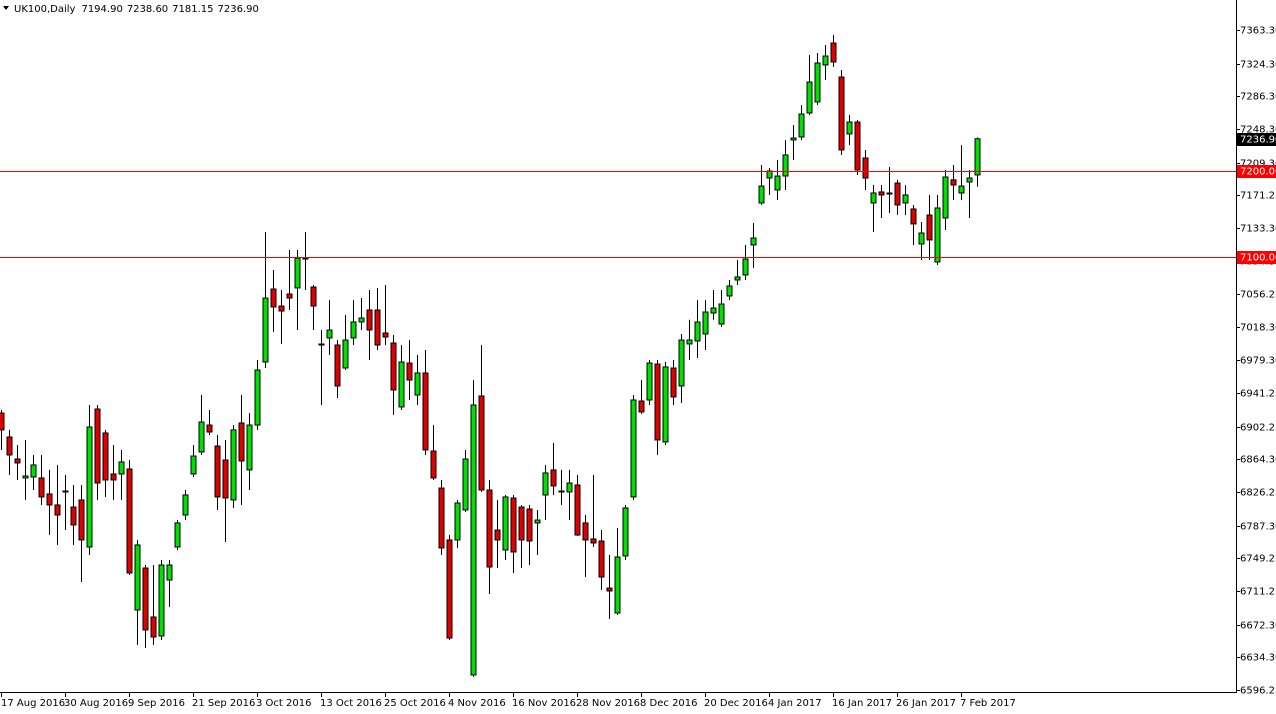 This screenshot has width=1276, height=714. Describe the element at coordinates (101, 9) in the screenshot. I see `header-open: 7194.90` at that location.